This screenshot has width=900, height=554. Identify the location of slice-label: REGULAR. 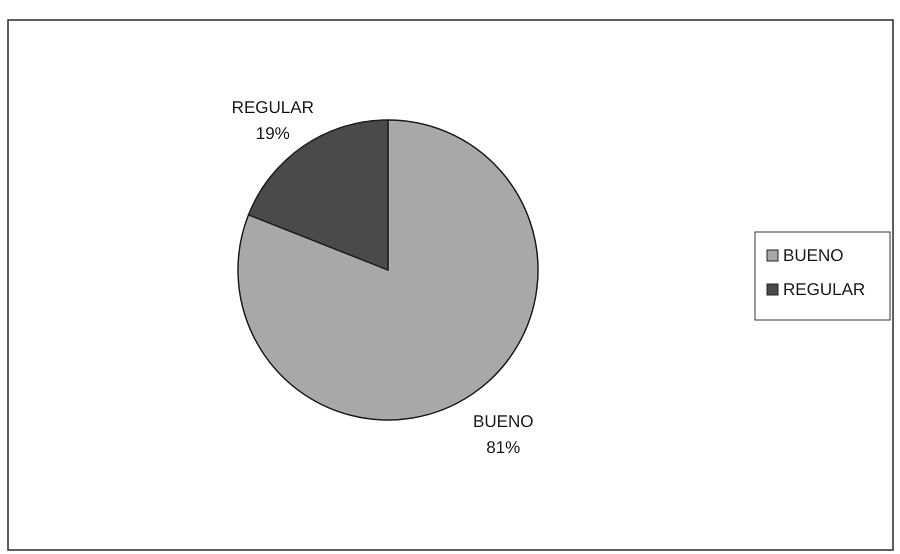
(273, 107).